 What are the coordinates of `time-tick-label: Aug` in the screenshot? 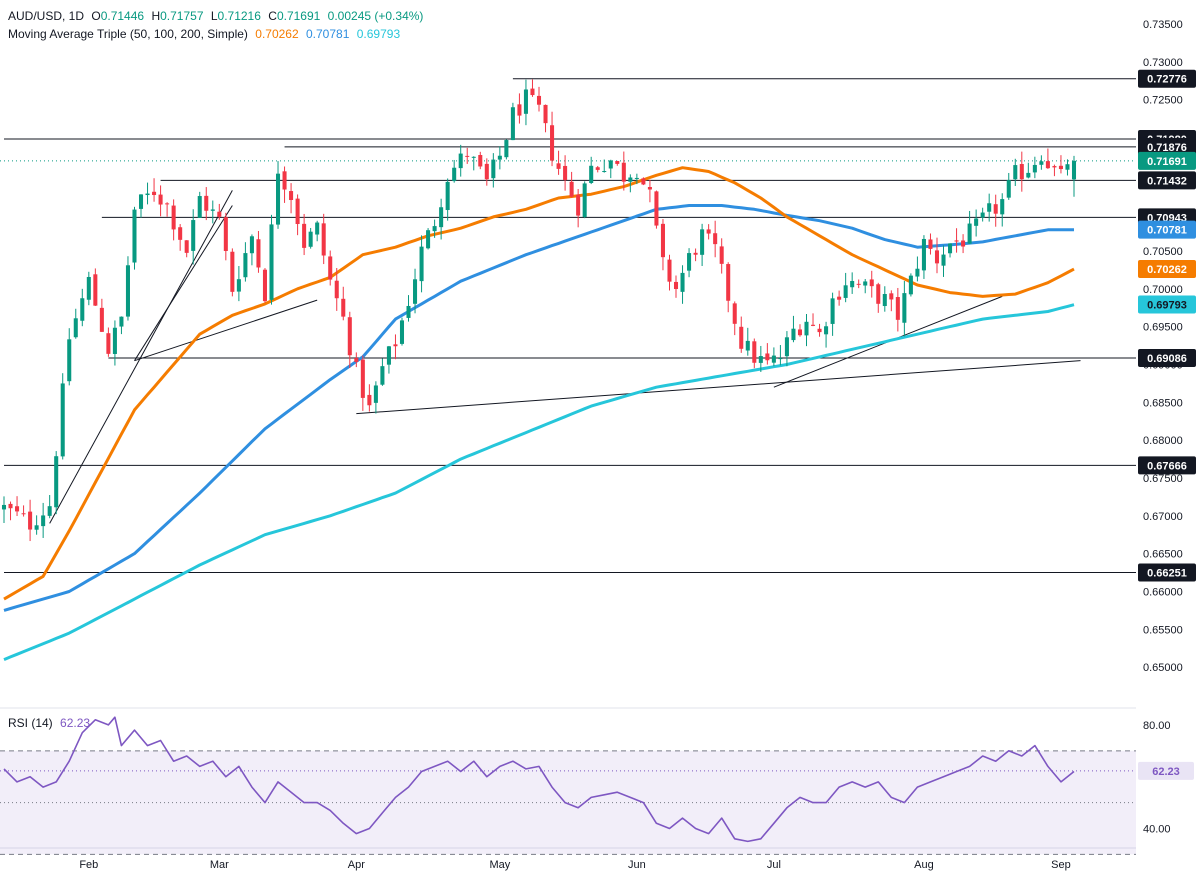 It's located at (924, 865).